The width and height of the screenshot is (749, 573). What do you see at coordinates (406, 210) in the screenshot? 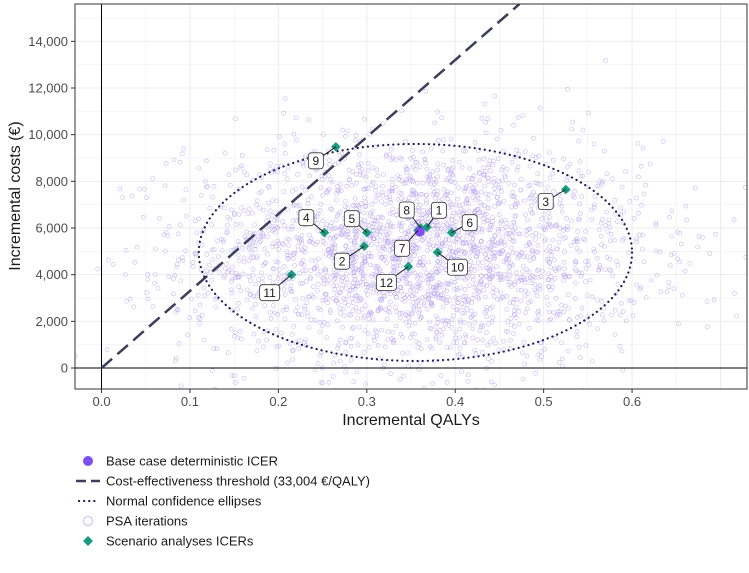
I see `scenario-label-box` at bounding box center [406, 210].